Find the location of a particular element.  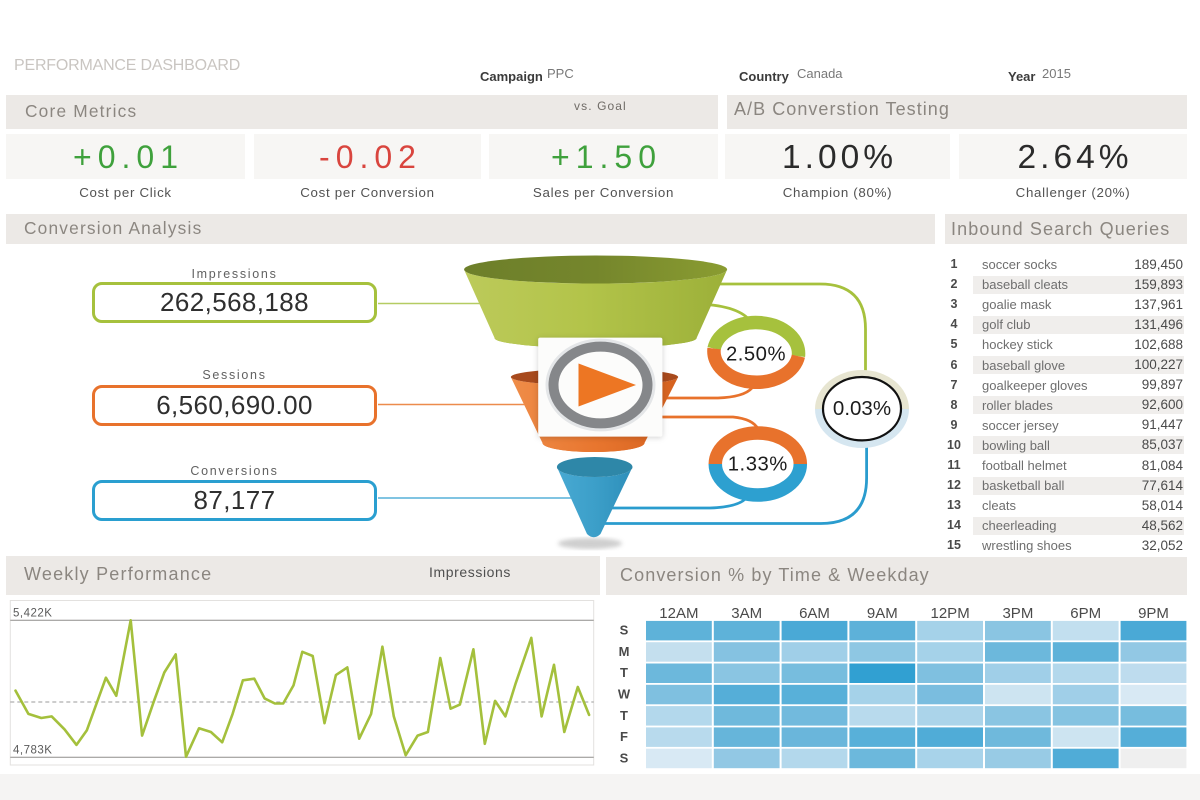

svg-text: 6PM is located at coordinates (1085, 613).